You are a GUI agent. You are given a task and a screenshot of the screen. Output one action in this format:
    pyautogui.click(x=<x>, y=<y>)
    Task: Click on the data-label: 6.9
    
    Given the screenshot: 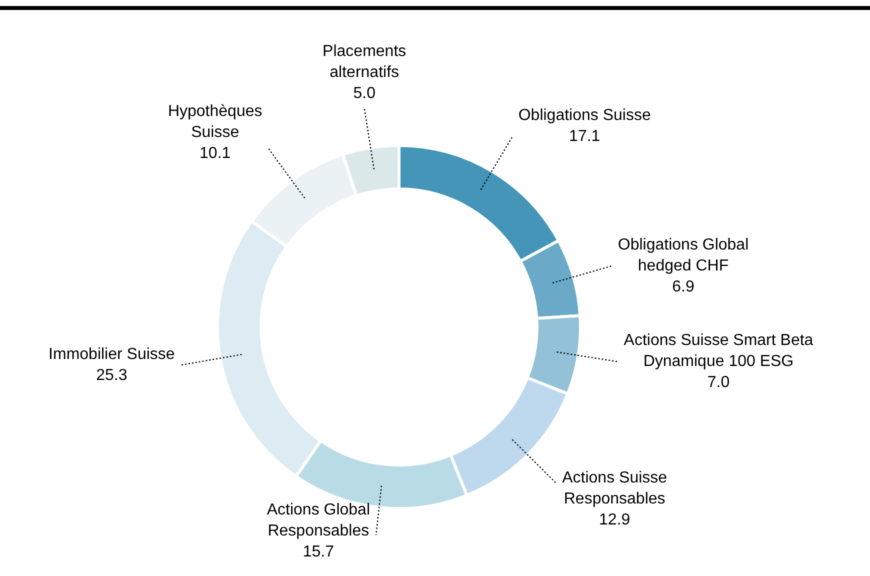 What is the action you would take?
    pyautogui.click(x=683, y=287)
    